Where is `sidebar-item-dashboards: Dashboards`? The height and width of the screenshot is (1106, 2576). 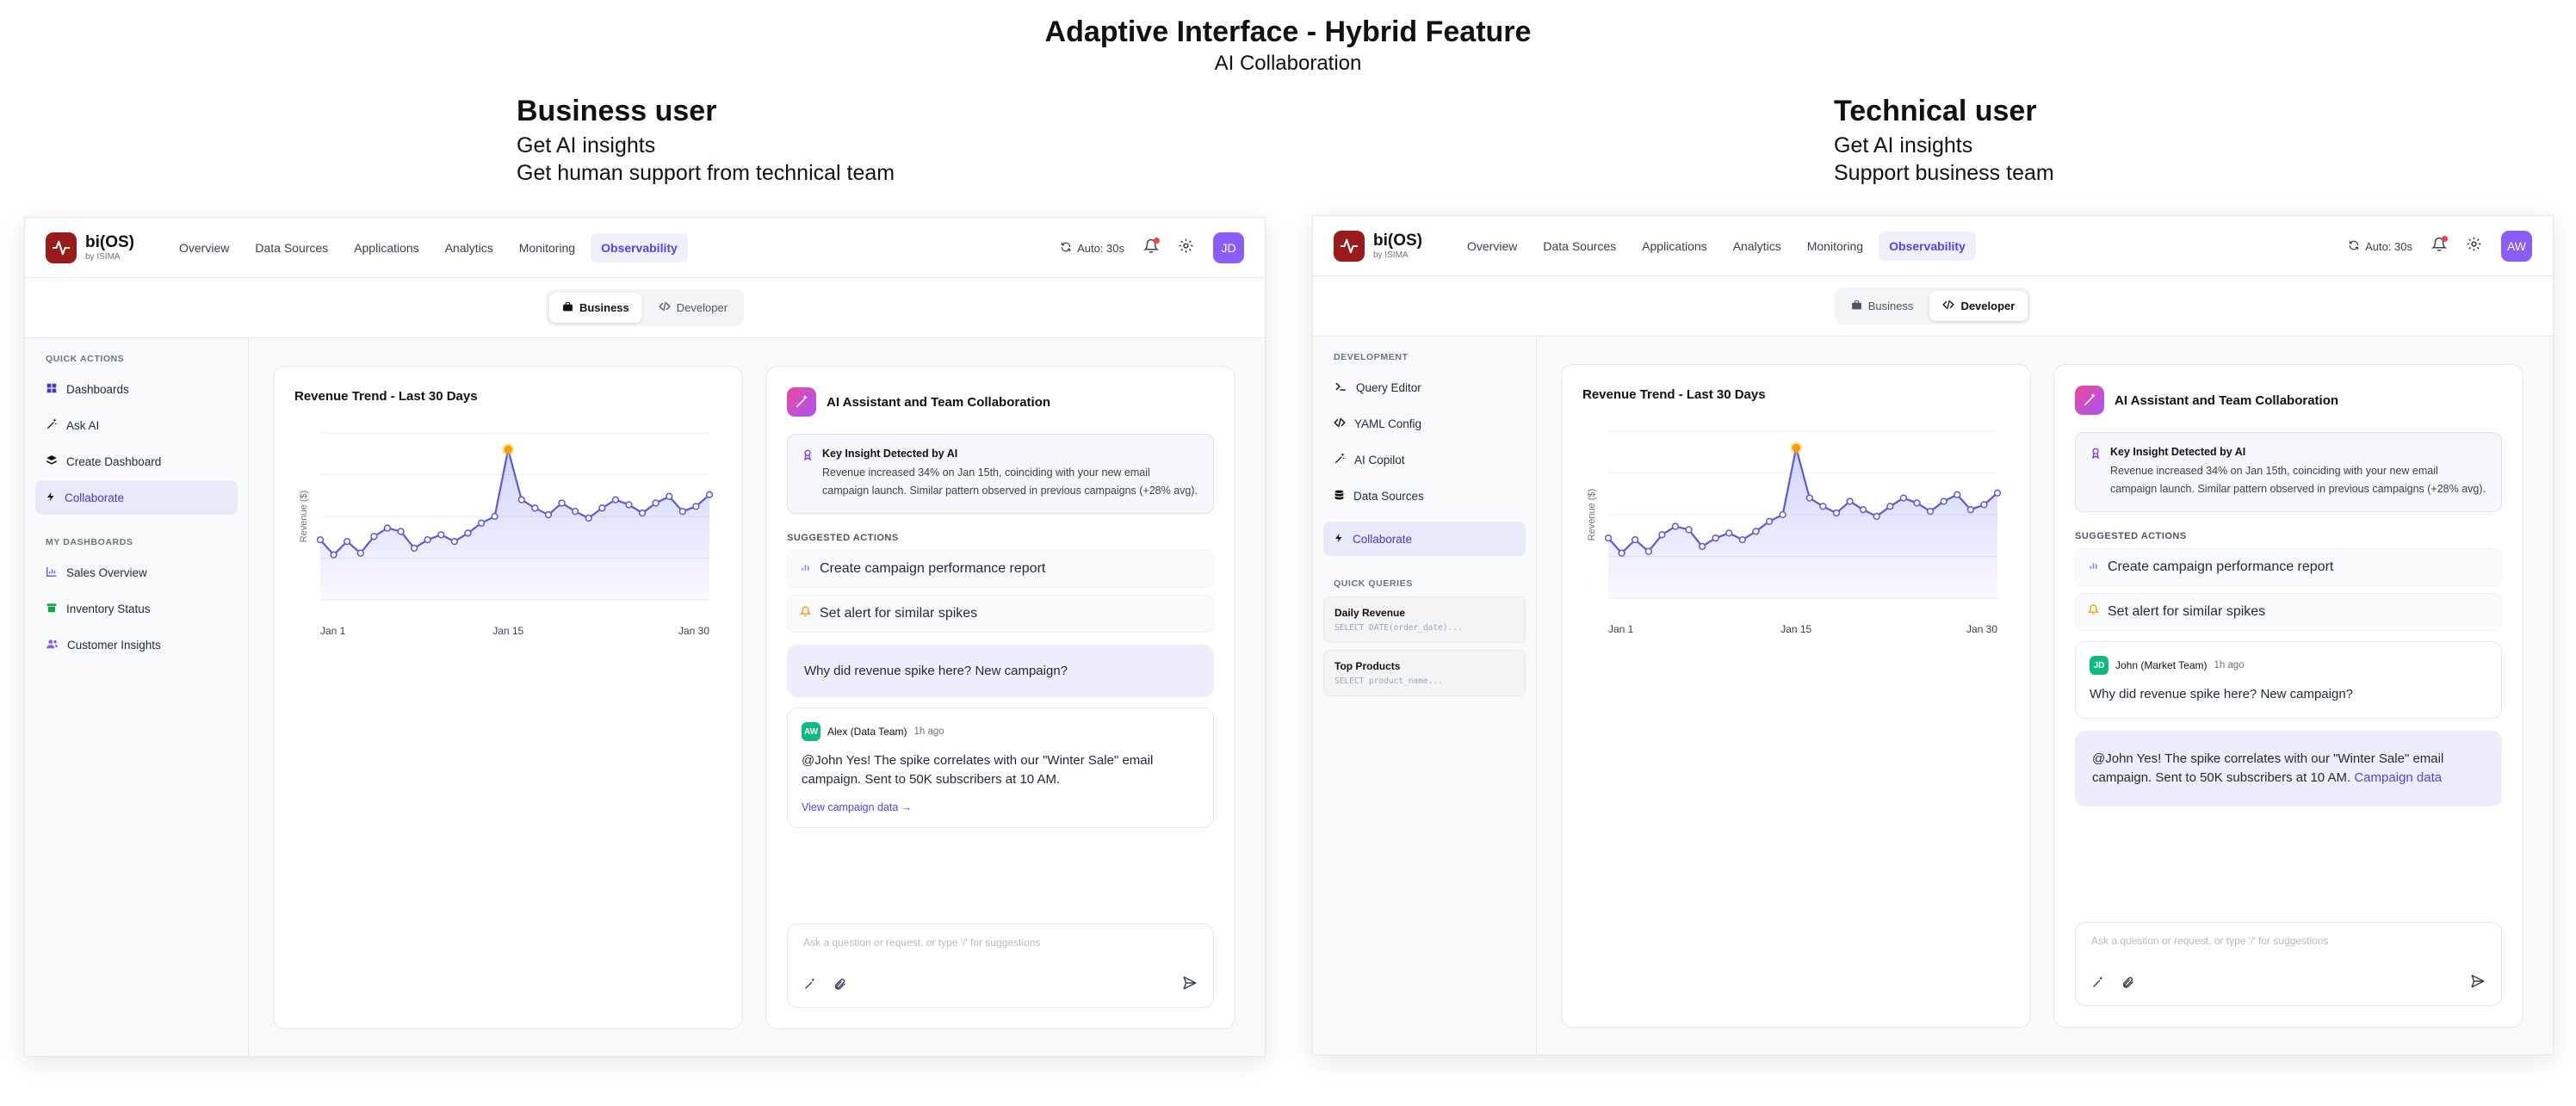 sidebar-item-dashboards: Dashboards is located at coordinates (136, 389).